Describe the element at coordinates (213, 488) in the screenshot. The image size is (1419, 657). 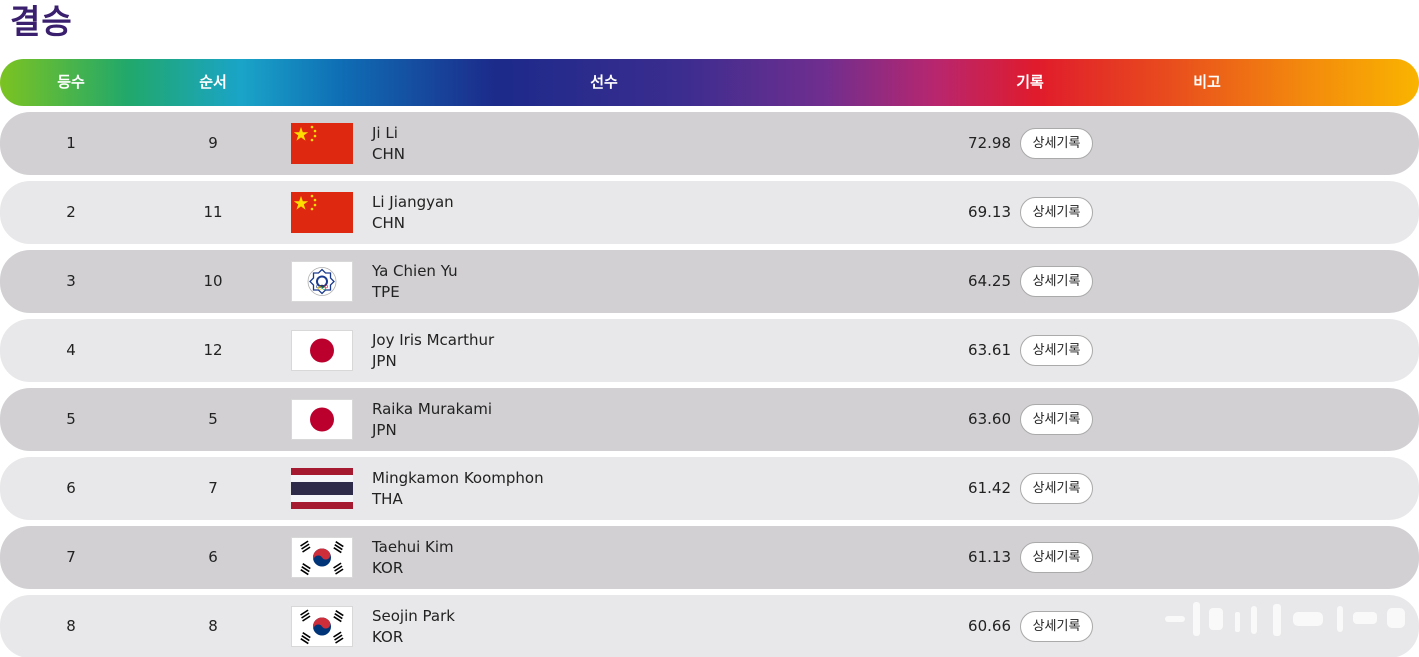
I see `order-cell: 7` at that location.